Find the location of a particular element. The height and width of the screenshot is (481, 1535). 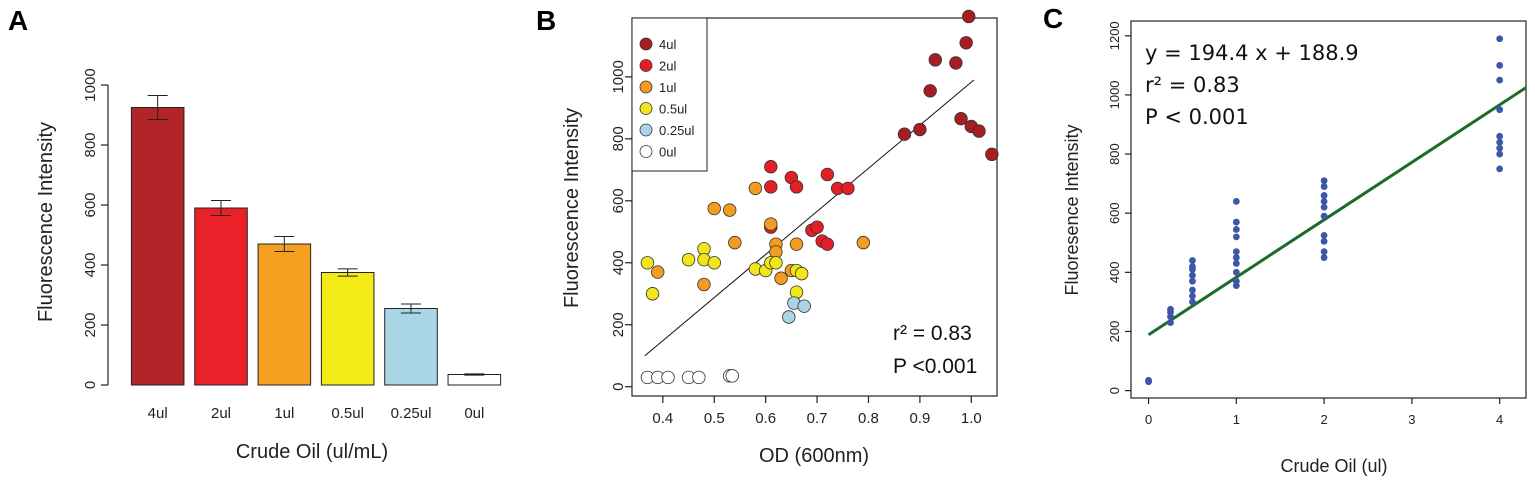

panel-b-x-axis-label: OD (600nm) is located at coordinates (814, 456).